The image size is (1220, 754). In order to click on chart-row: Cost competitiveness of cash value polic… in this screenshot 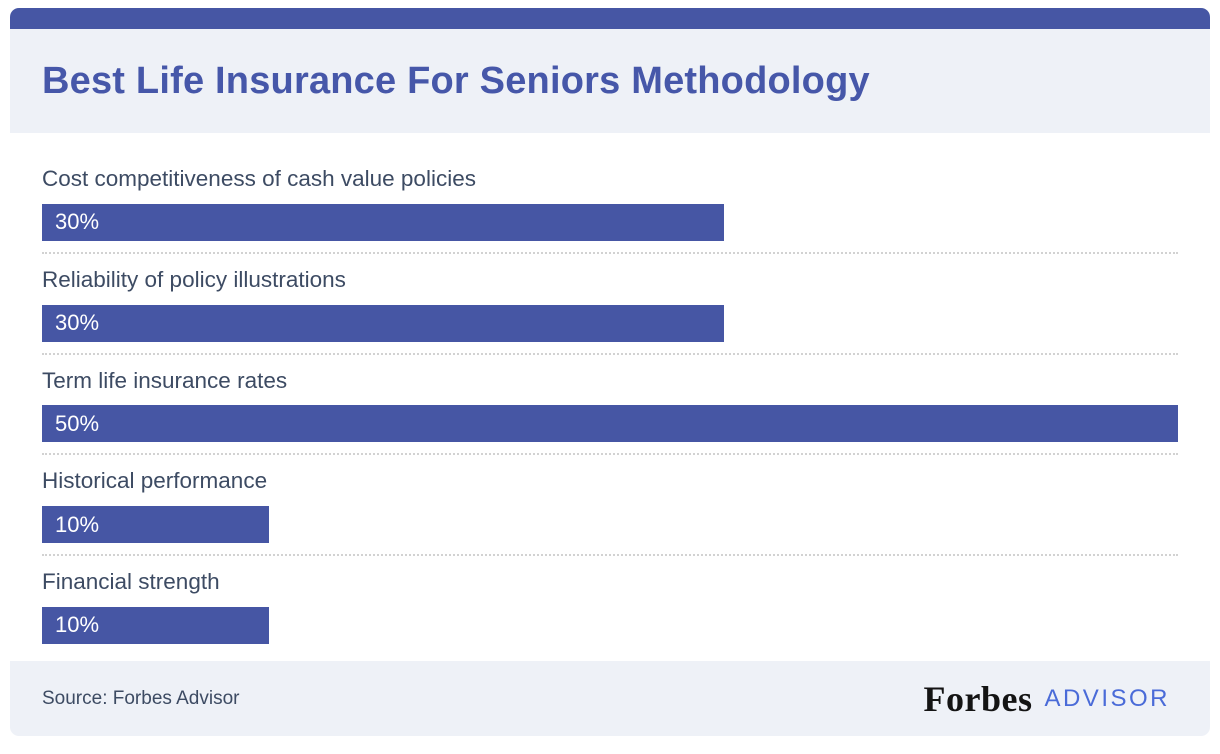, I will do `click(610, 210)`.